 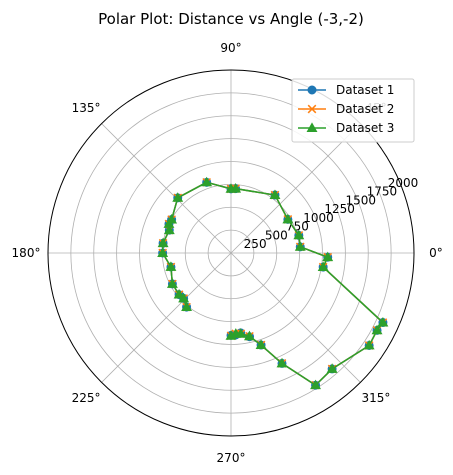 I want to click on angle-tick-label: 315°, so click(x=376, y=398).